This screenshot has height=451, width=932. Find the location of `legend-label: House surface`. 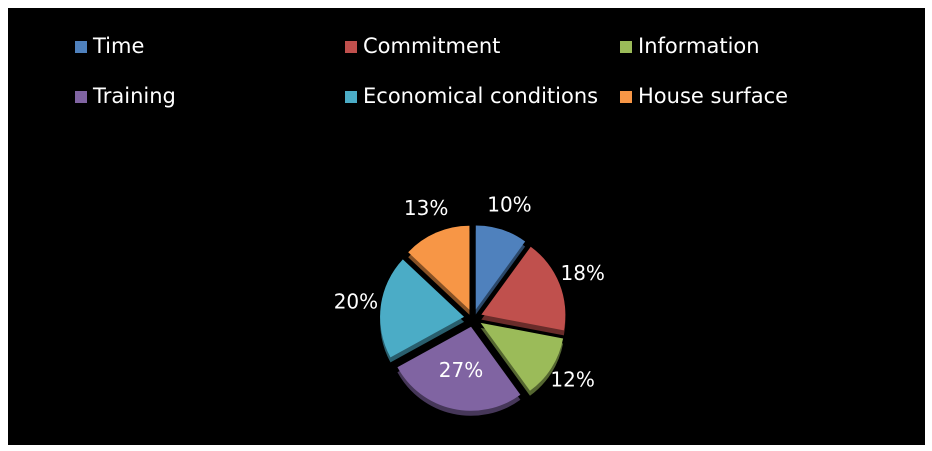

legend-label: House surface is located at coordinates (713, 96).